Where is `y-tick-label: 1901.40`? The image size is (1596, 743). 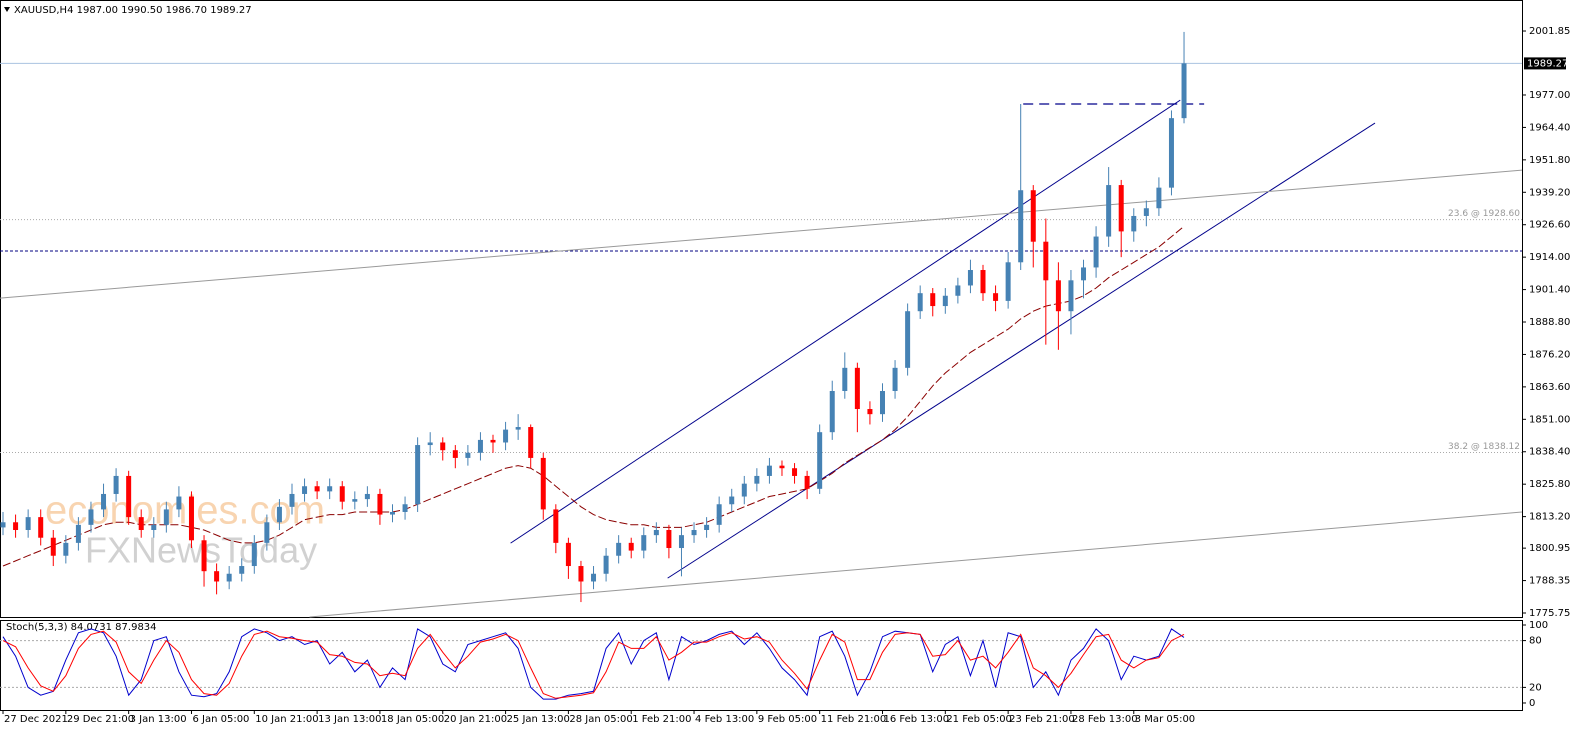 y-tick-label: 1901.40 is located at coordinates (1549, 290).